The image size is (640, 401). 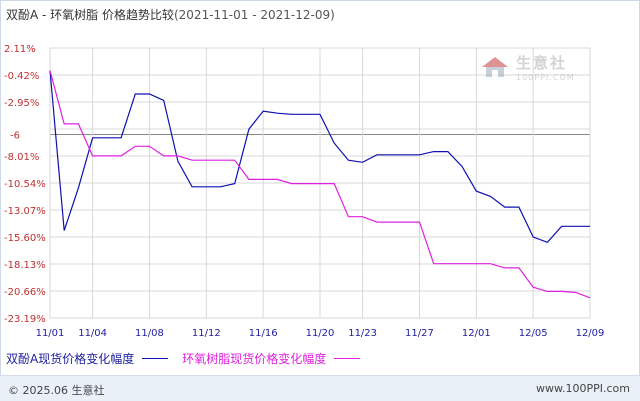 What do you see at coordinates (254, 15) in the screenshot?
I see `chart-date-range: (2021-11-01 - 2021-12-09)` at bounding box center [254, 15].